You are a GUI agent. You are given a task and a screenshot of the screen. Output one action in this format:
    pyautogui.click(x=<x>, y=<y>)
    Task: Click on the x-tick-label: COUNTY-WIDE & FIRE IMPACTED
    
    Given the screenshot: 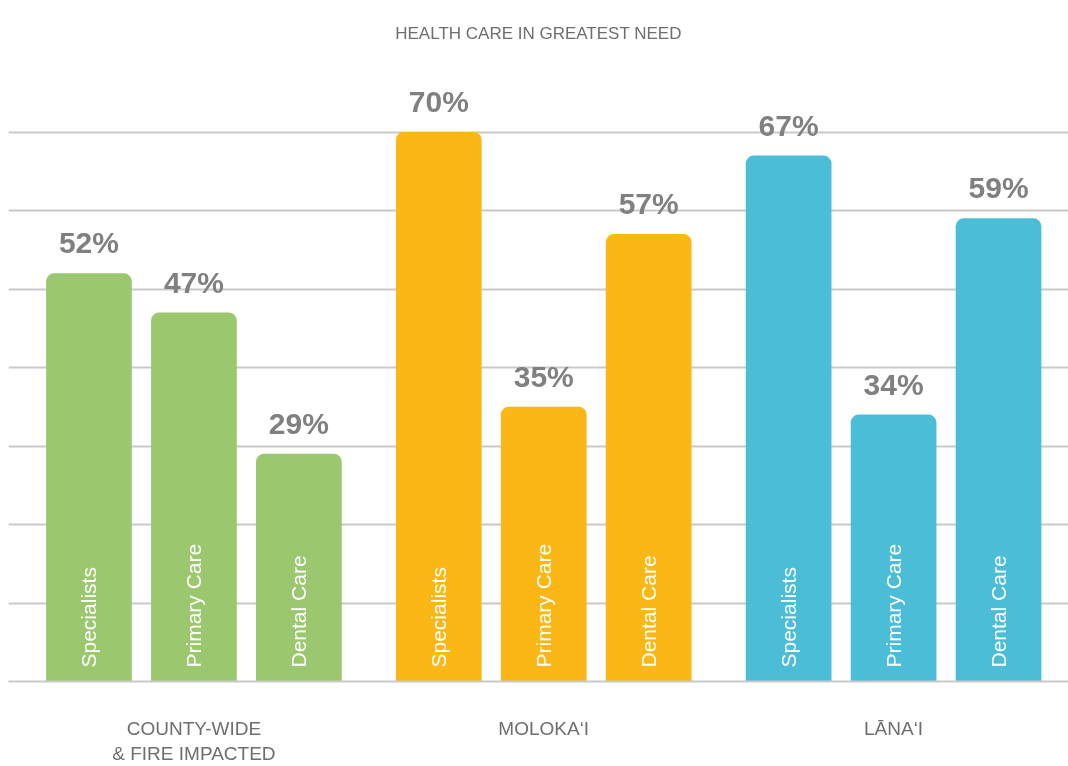 What is the action you would take?
    pyautogui.click(x=194, y=740)
    